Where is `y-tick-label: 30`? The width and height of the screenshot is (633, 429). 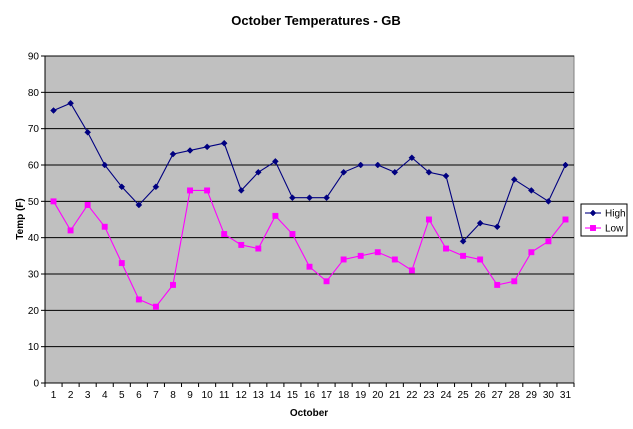 y-tick-label: 30 is located at coordinates (34, 275).